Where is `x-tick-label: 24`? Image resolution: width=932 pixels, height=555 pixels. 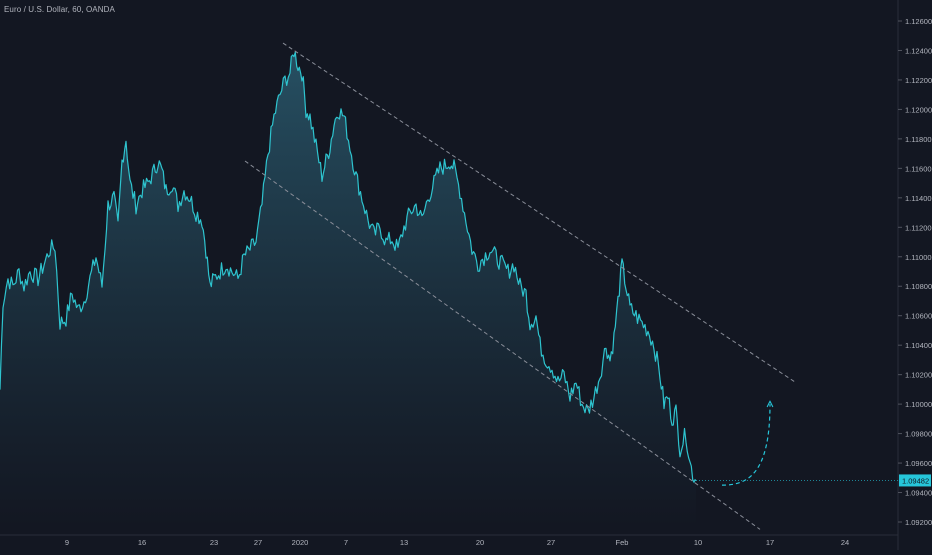 x-tick-label: 24 is located at coordinates (845, 542).